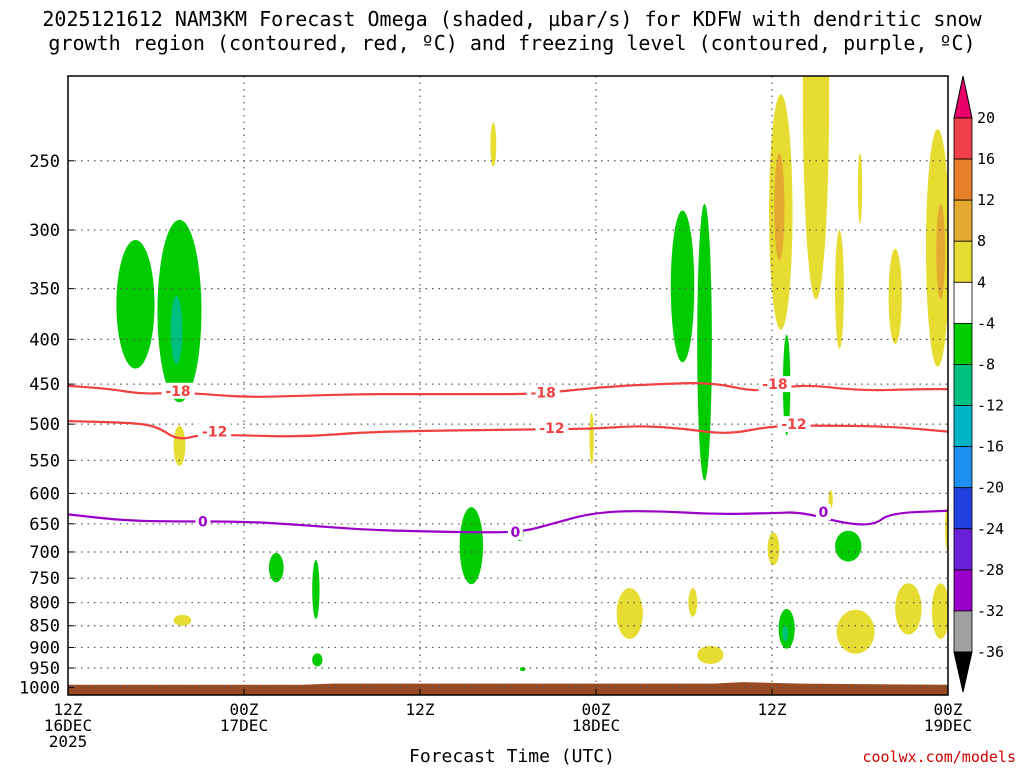 The width and height of the screenshot is (1024, 768). Describe the element at coordinates (44, 425) in the screenshot. I see `y-tick-label: 500` at that location.